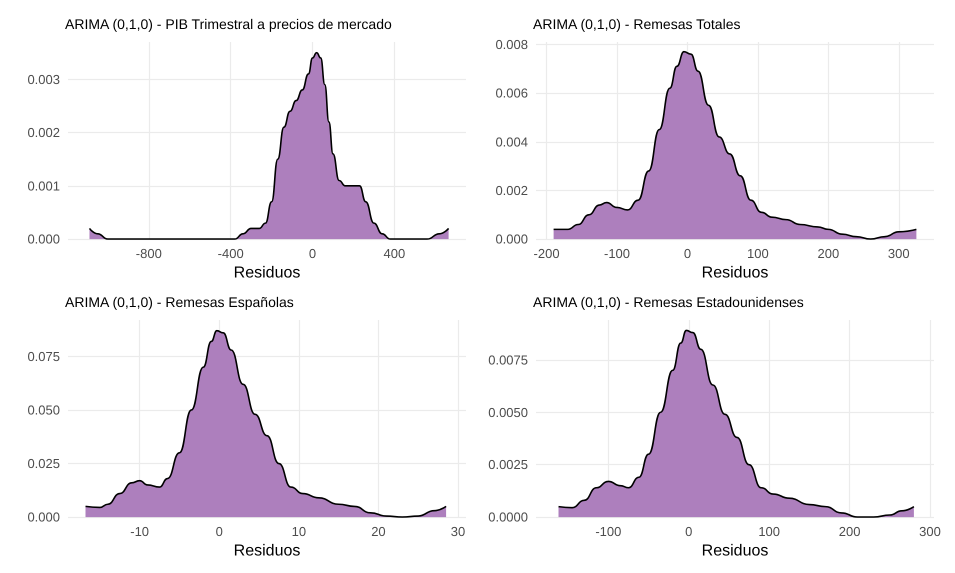  Describe the element at coordinates (511, 142) in the screenshot. I see `y-tick-label: 0.004` at that location.